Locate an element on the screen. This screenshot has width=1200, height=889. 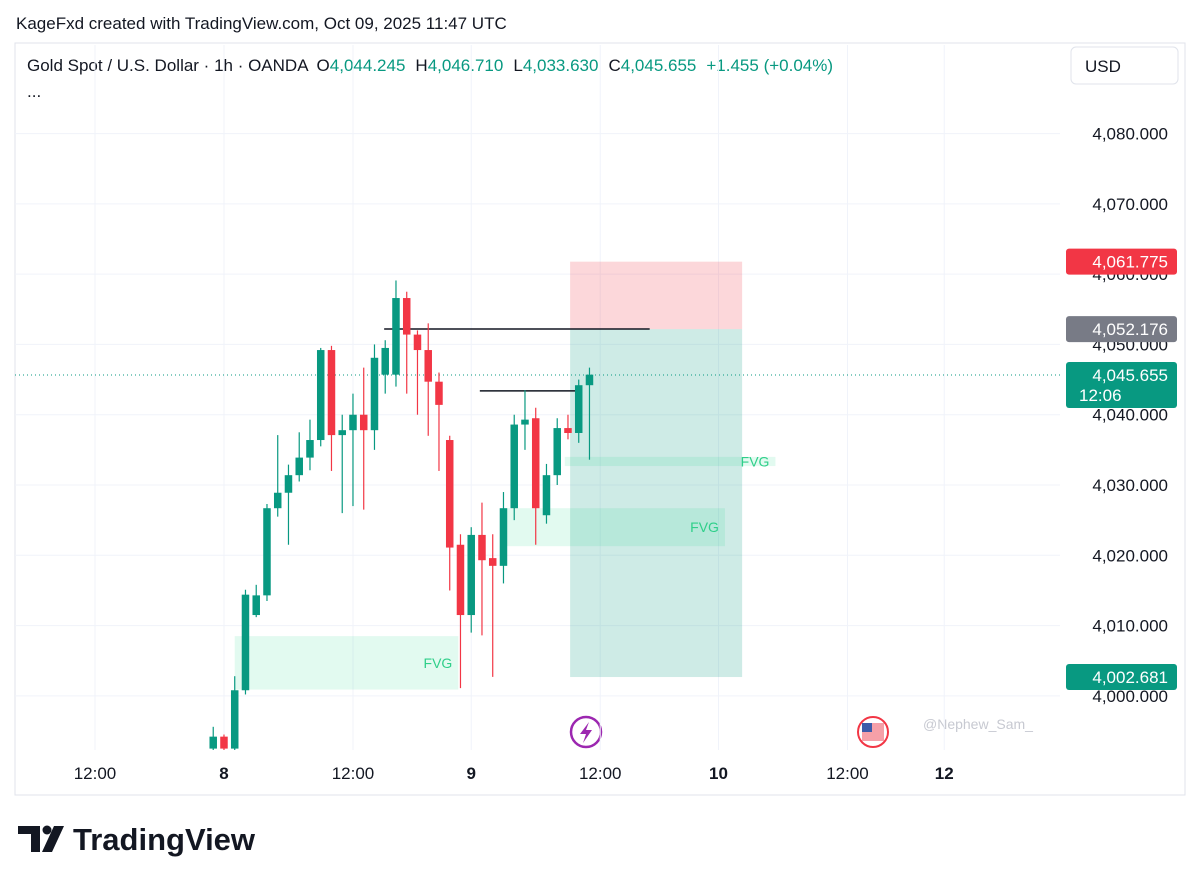
y-tick-label: 4,040.000 is located at coordinates (1130, 415).